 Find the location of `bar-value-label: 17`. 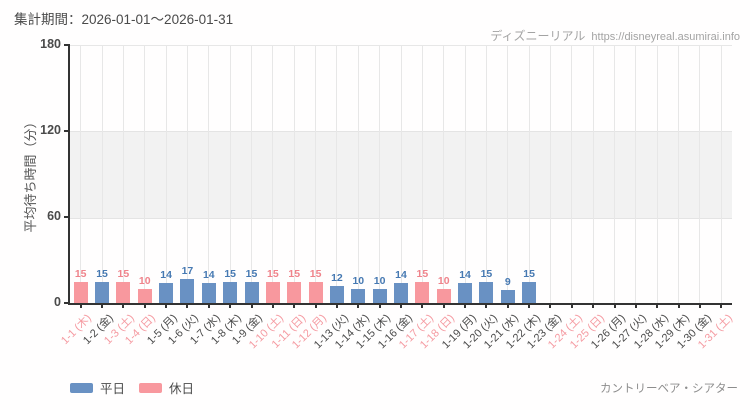

bar-value-label: 17 is located at coordinates (187, 270).